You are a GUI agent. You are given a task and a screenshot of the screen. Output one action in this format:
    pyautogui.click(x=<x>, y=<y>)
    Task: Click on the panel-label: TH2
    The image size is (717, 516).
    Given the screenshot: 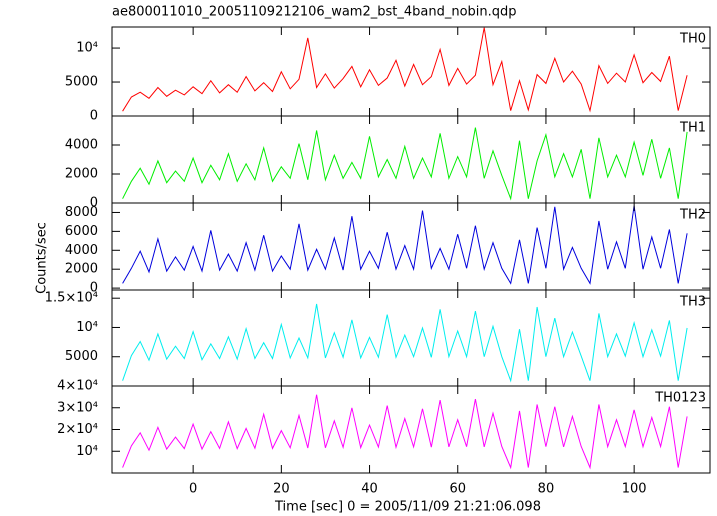 What is the action you would take?
    pyautogui.click(x=692, y=215)
    